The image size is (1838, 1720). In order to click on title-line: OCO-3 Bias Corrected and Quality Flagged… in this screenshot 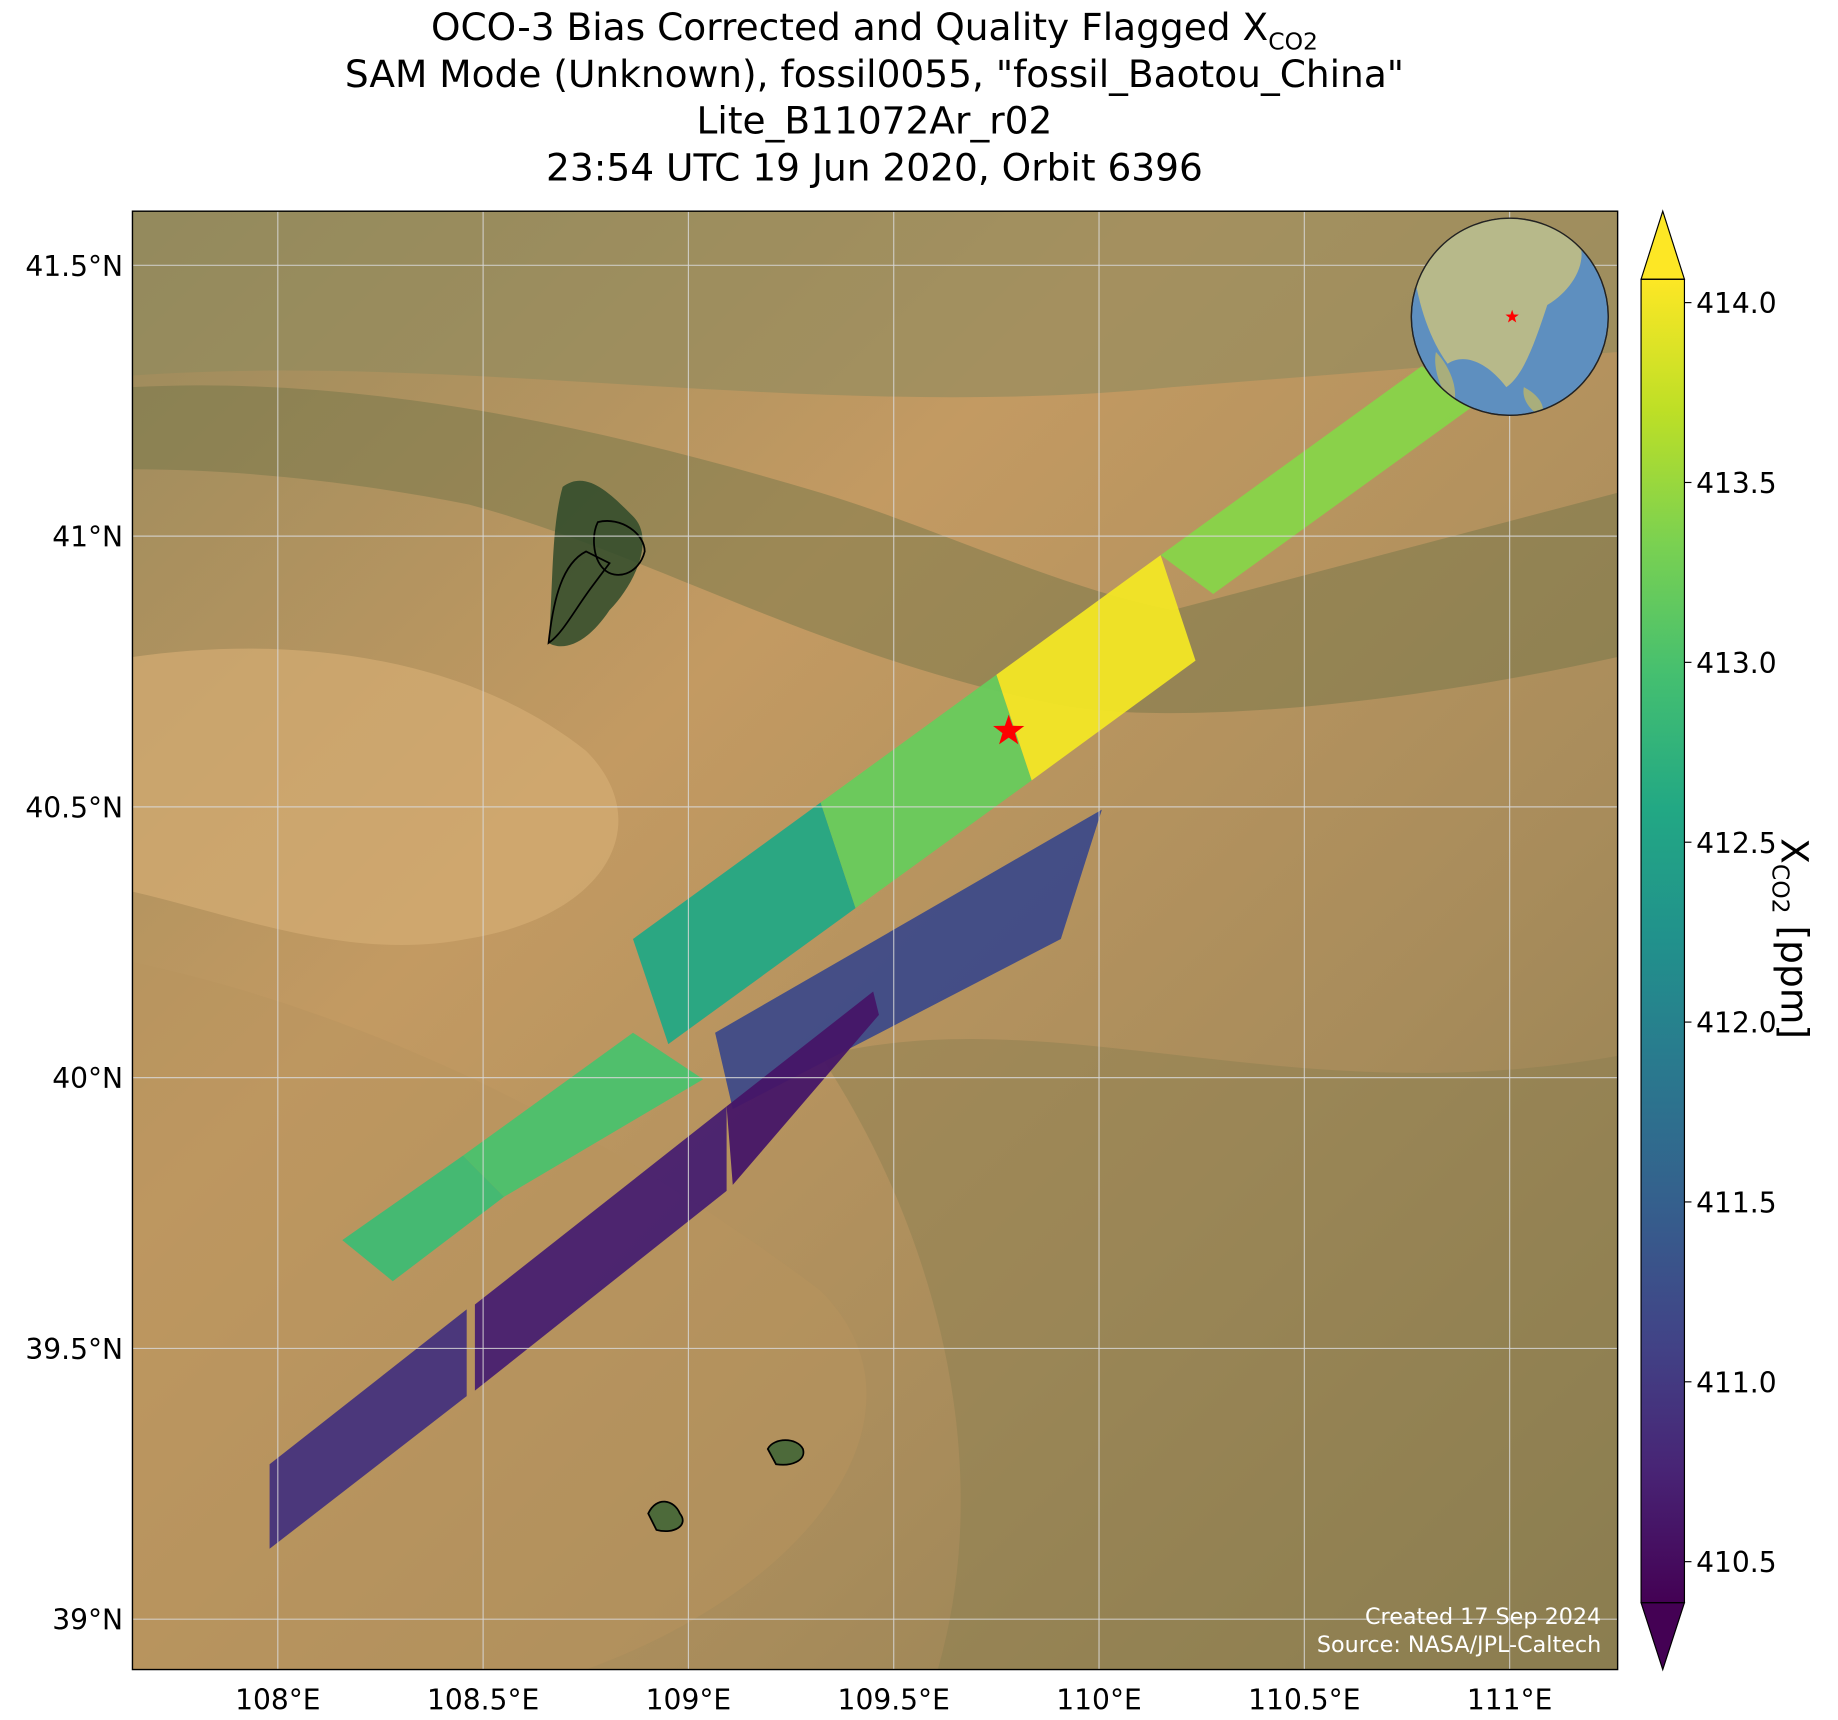, I will do `click(874, 30)`.